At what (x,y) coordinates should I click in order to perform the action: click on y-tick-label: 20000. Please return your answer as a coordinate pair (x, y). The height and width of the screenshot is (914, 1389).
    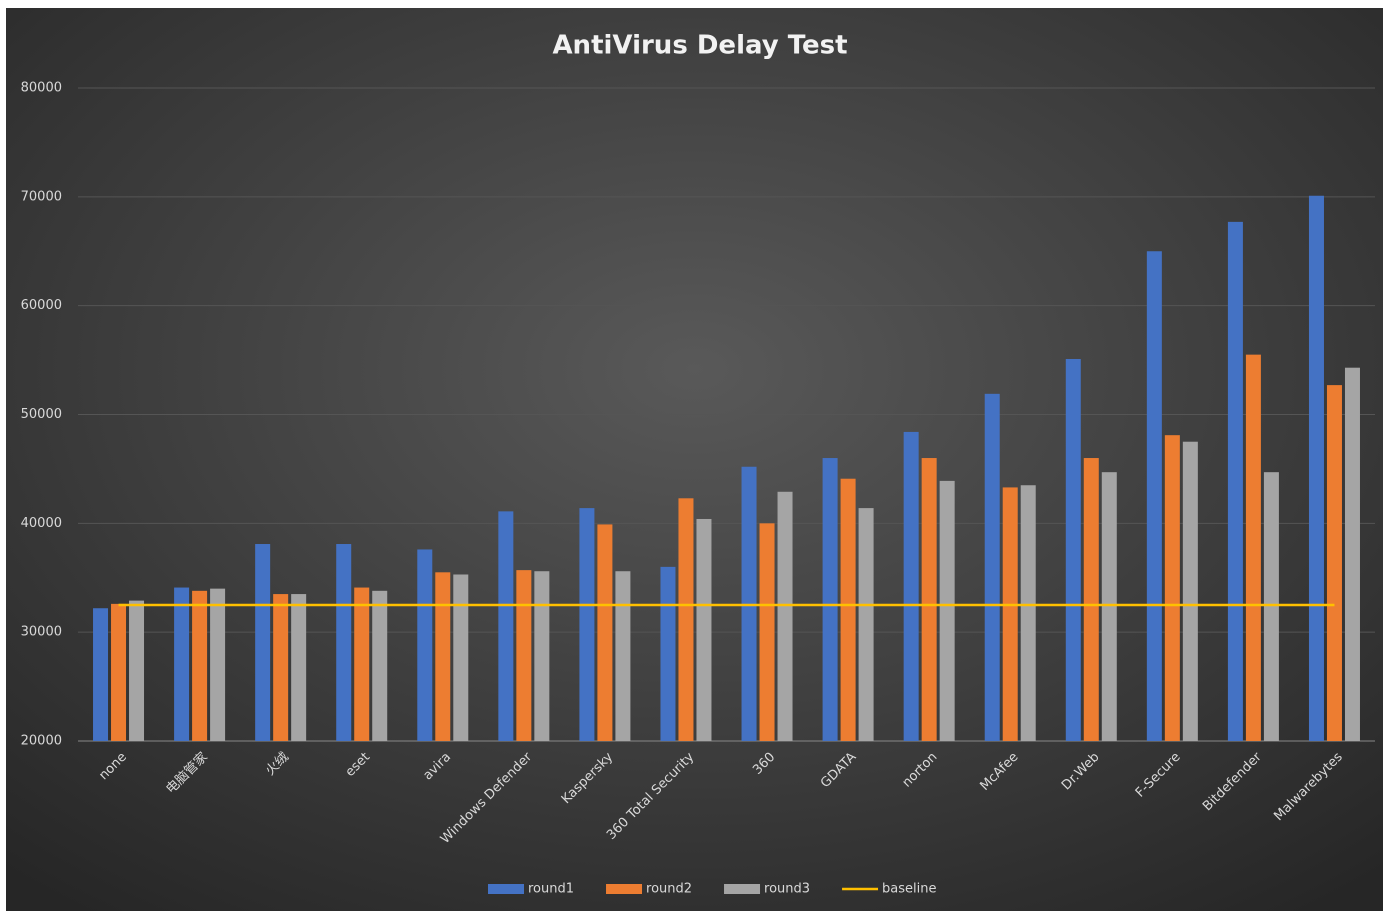
    Looking at the image, I should click on (41, 741).